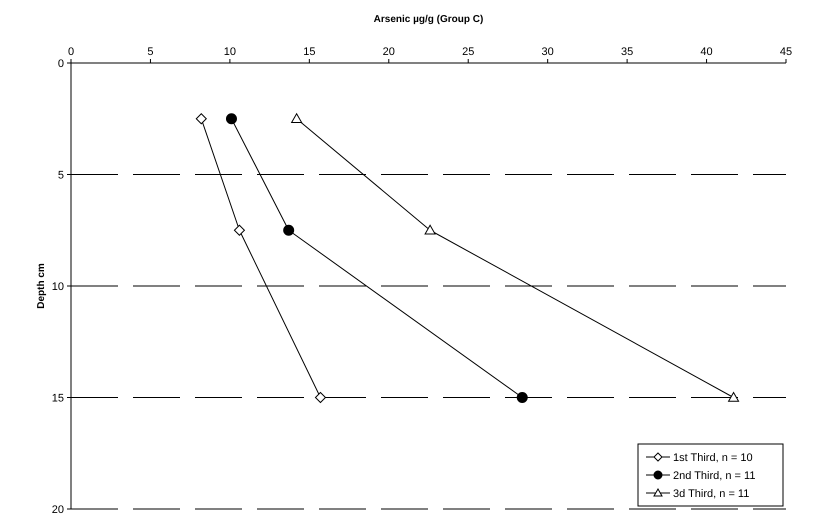 The image size is (824, 525). I want to click on x-tick-label: 5, so click(150, 52).